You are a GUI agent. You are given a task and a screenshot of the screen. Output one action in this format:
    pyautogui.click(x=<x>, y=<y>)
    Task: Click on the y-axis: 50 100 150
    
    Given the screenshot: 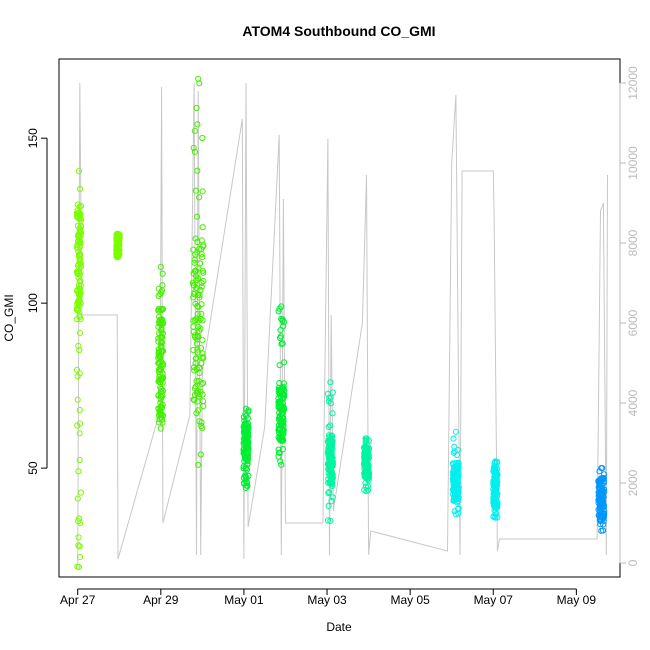 What is the action you would take?
    pyautogui.click(x=37, y=301)
    